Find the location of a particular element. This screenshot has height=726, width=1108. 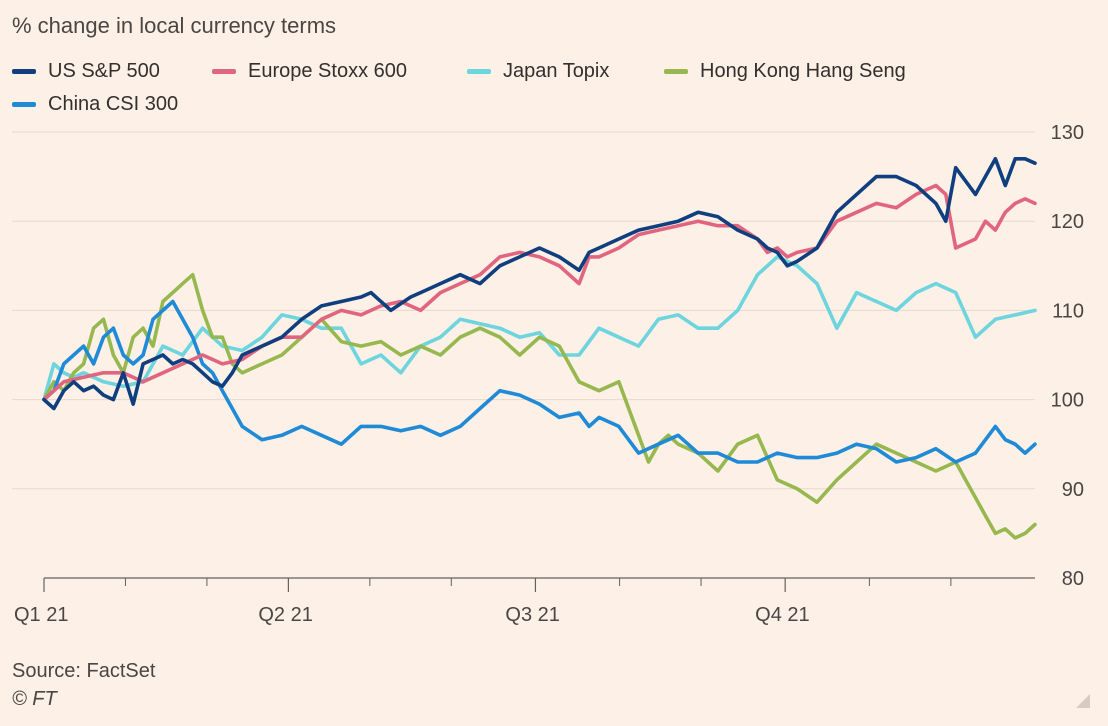

legend-item-stoxx600: Europe Stoxx 600 is located at coordinates (309, 71).